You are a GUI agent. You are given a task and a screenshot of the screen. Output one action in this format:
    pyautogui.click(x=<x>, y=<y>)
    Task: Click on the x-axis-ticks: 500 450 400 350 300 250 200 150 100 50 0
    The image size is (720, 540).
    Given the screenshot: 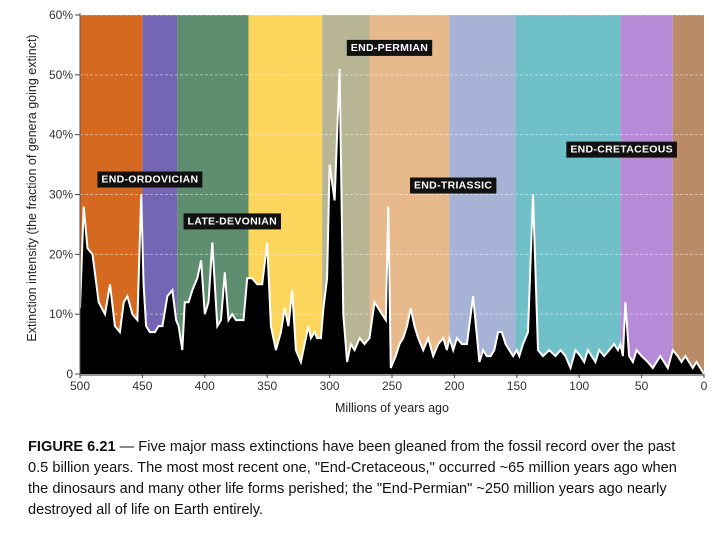 What is the action you would take?
    pyautogui.click(x=389, y=383)
    